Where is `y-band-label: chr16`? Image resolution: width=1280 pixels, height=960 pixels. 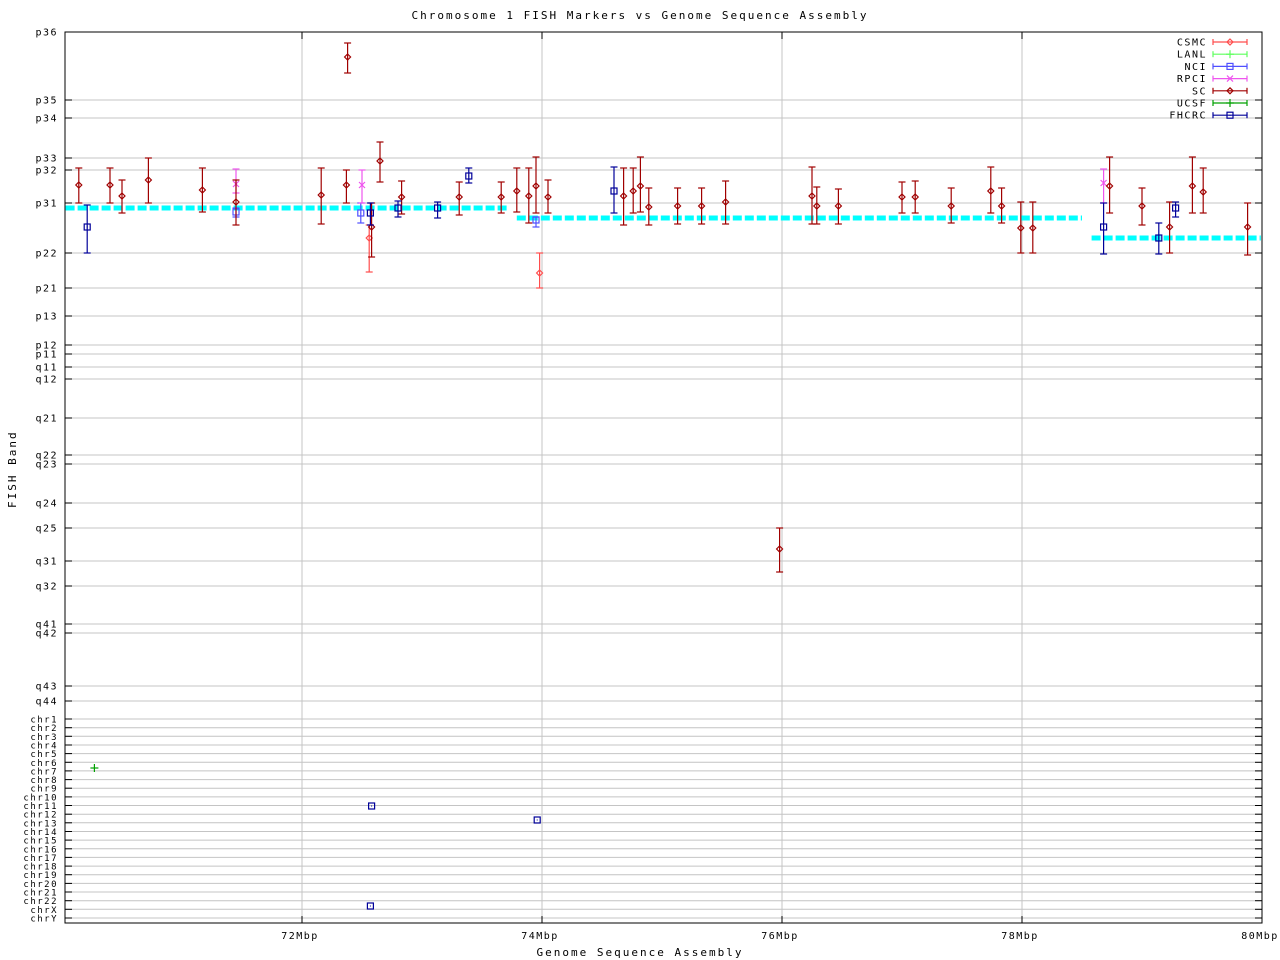 y-band-label: chr16 is located at coordinates (40, 850).